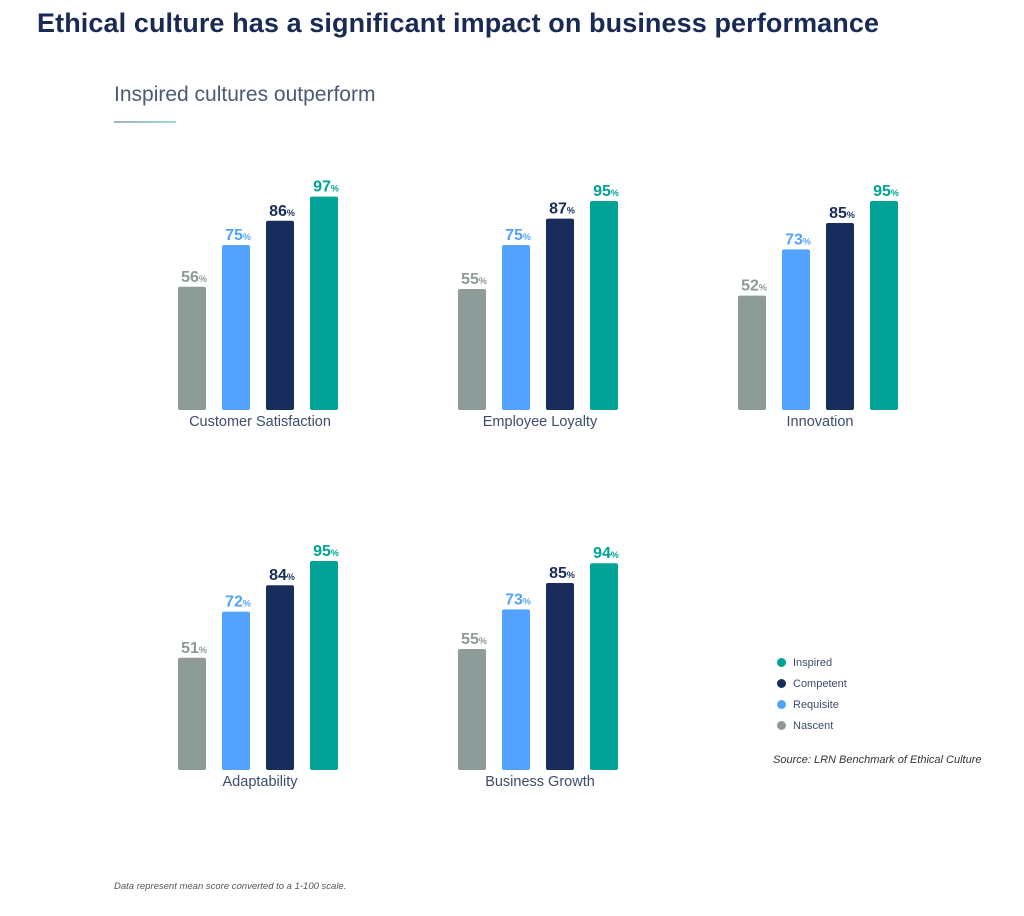  Describe the element at coordinates (540, 782) in the screenshot. I see `category-label: Business Growth` at that location.